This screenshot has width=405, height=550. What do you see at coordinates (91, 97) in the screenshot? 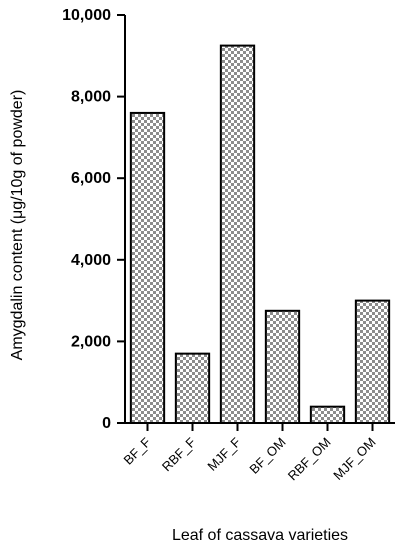
I see `y-tick-label: 8,000` at bounding box center [91, 97].